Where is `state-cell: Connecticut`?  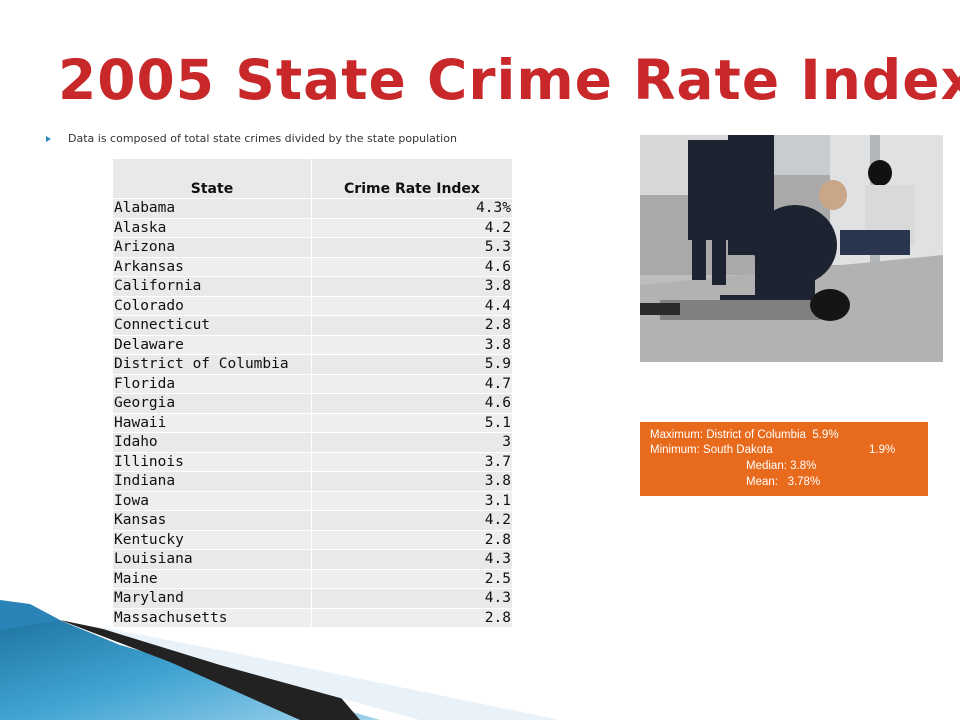
state-cell: Connecticut is located at coordinates (212, 325).